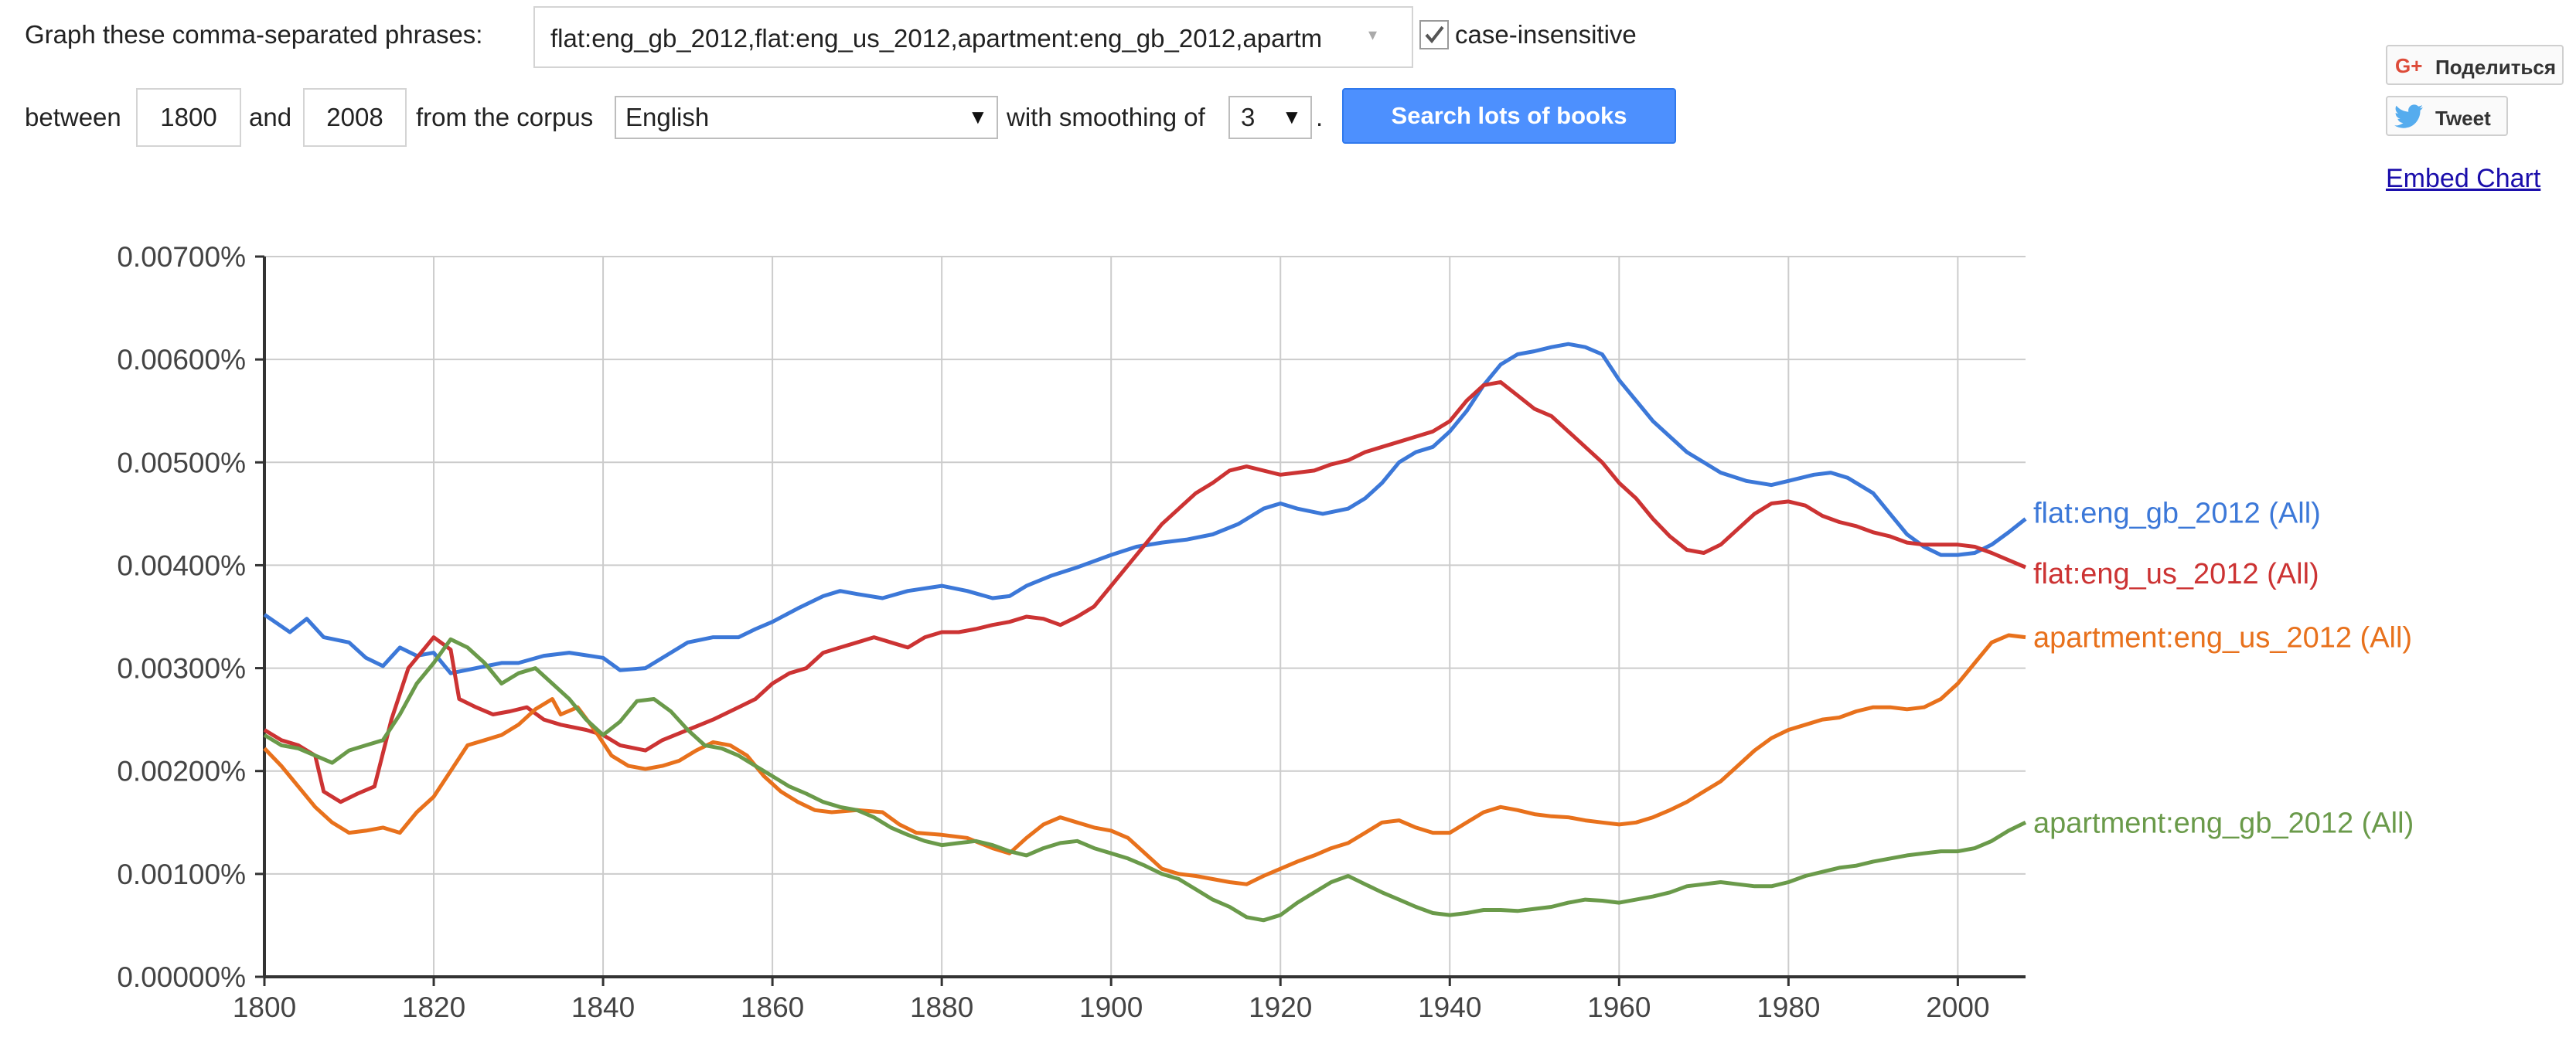  Describe the element at coordinates (1111, 1007) in the screenshot. I see `x-tick-label: 1900` at that location.